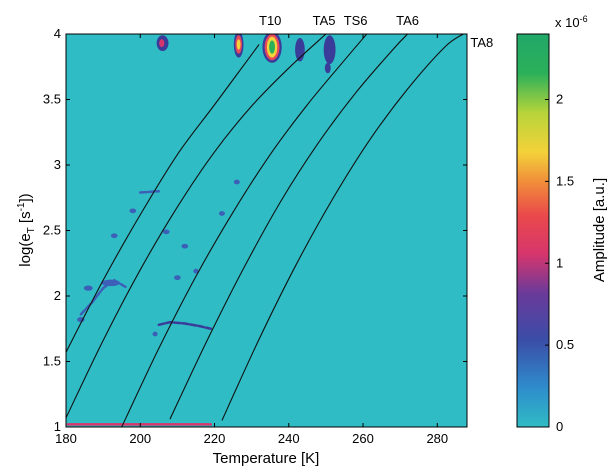 This screenshot has height=471, width=614. What do you see at coordinates (266, 458) in the screenshot?
I see `x-axis-label: Temperature [K]` at bounding box center [266, 458].